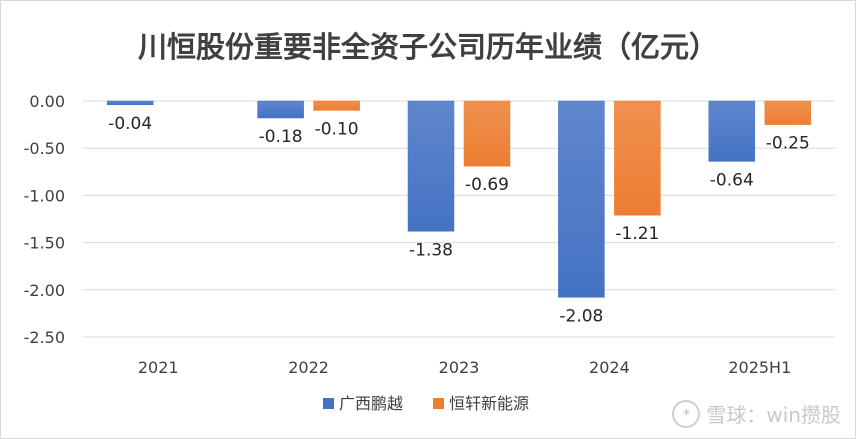  I want to click on x-tick-label: 2025H1, so click(759, 367).